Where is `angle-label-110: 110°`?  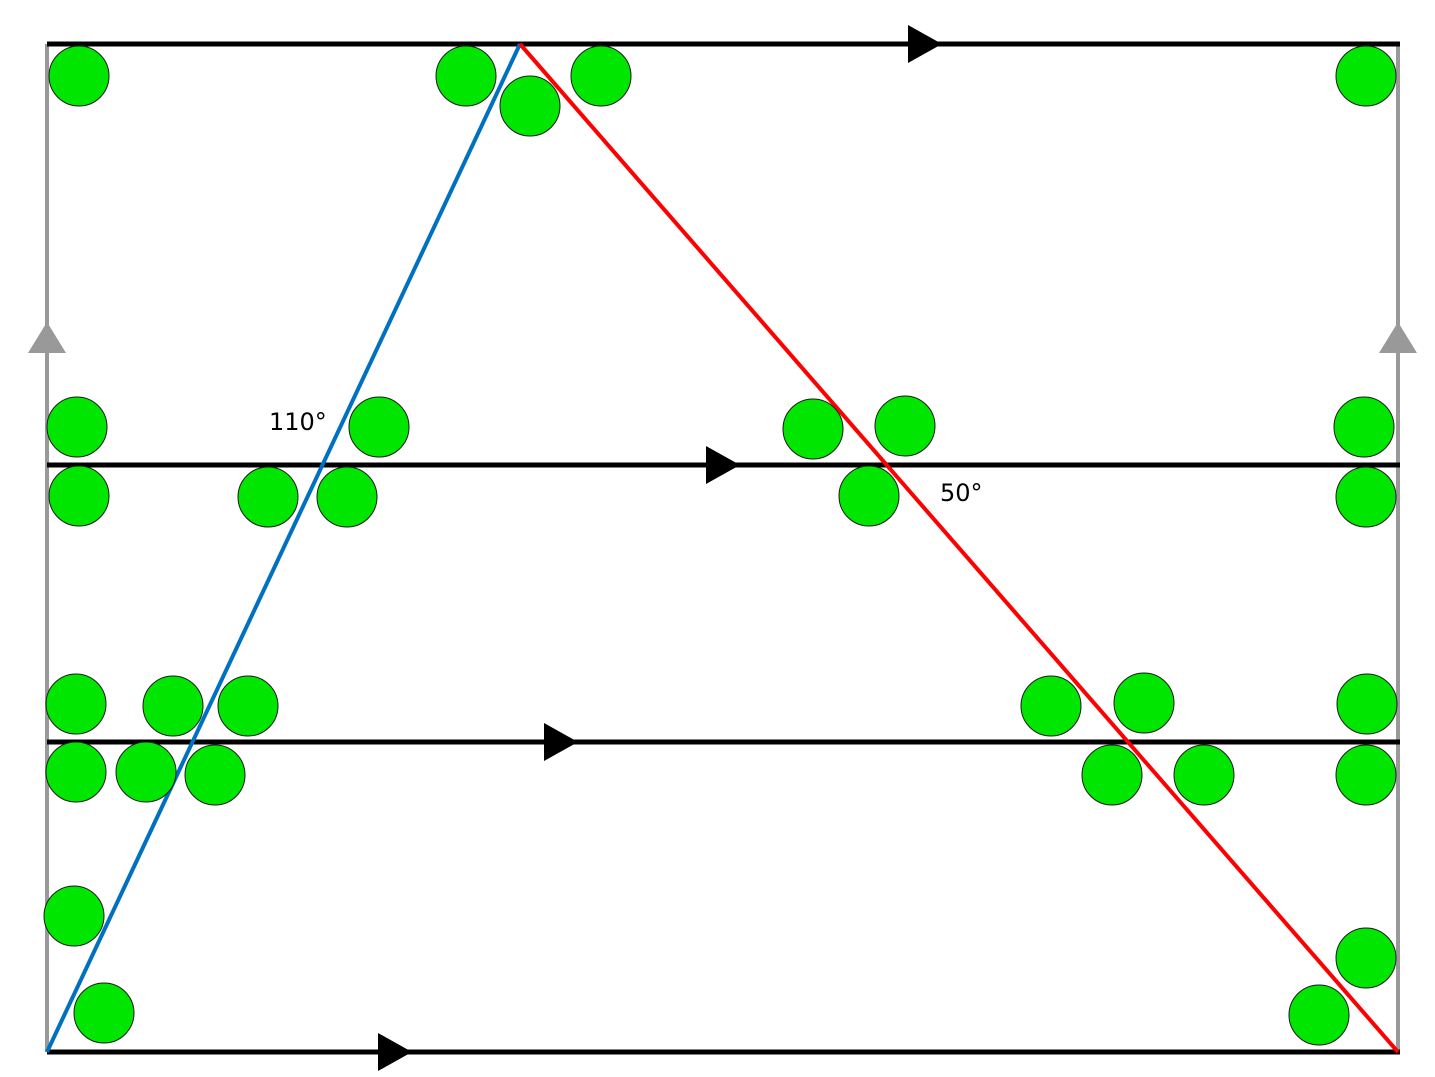
angle-label-110: 110° is located at coordinates (298, 422).